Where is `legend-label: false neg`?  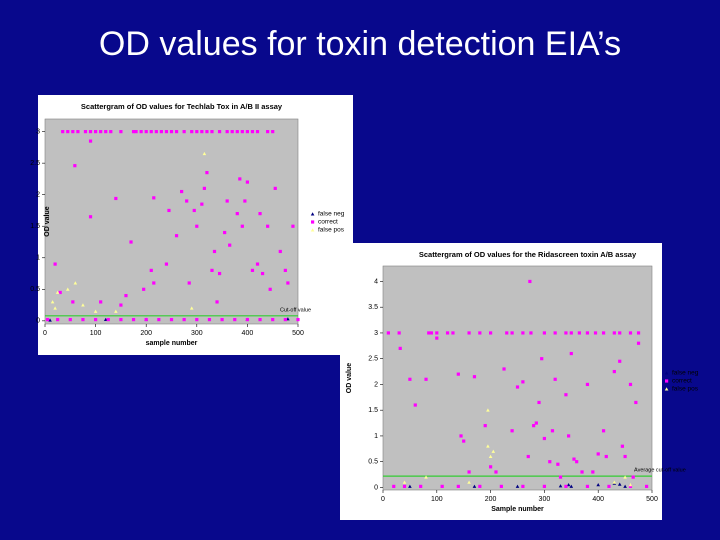 legend-label: false neg is located at coordinates (331, 214).